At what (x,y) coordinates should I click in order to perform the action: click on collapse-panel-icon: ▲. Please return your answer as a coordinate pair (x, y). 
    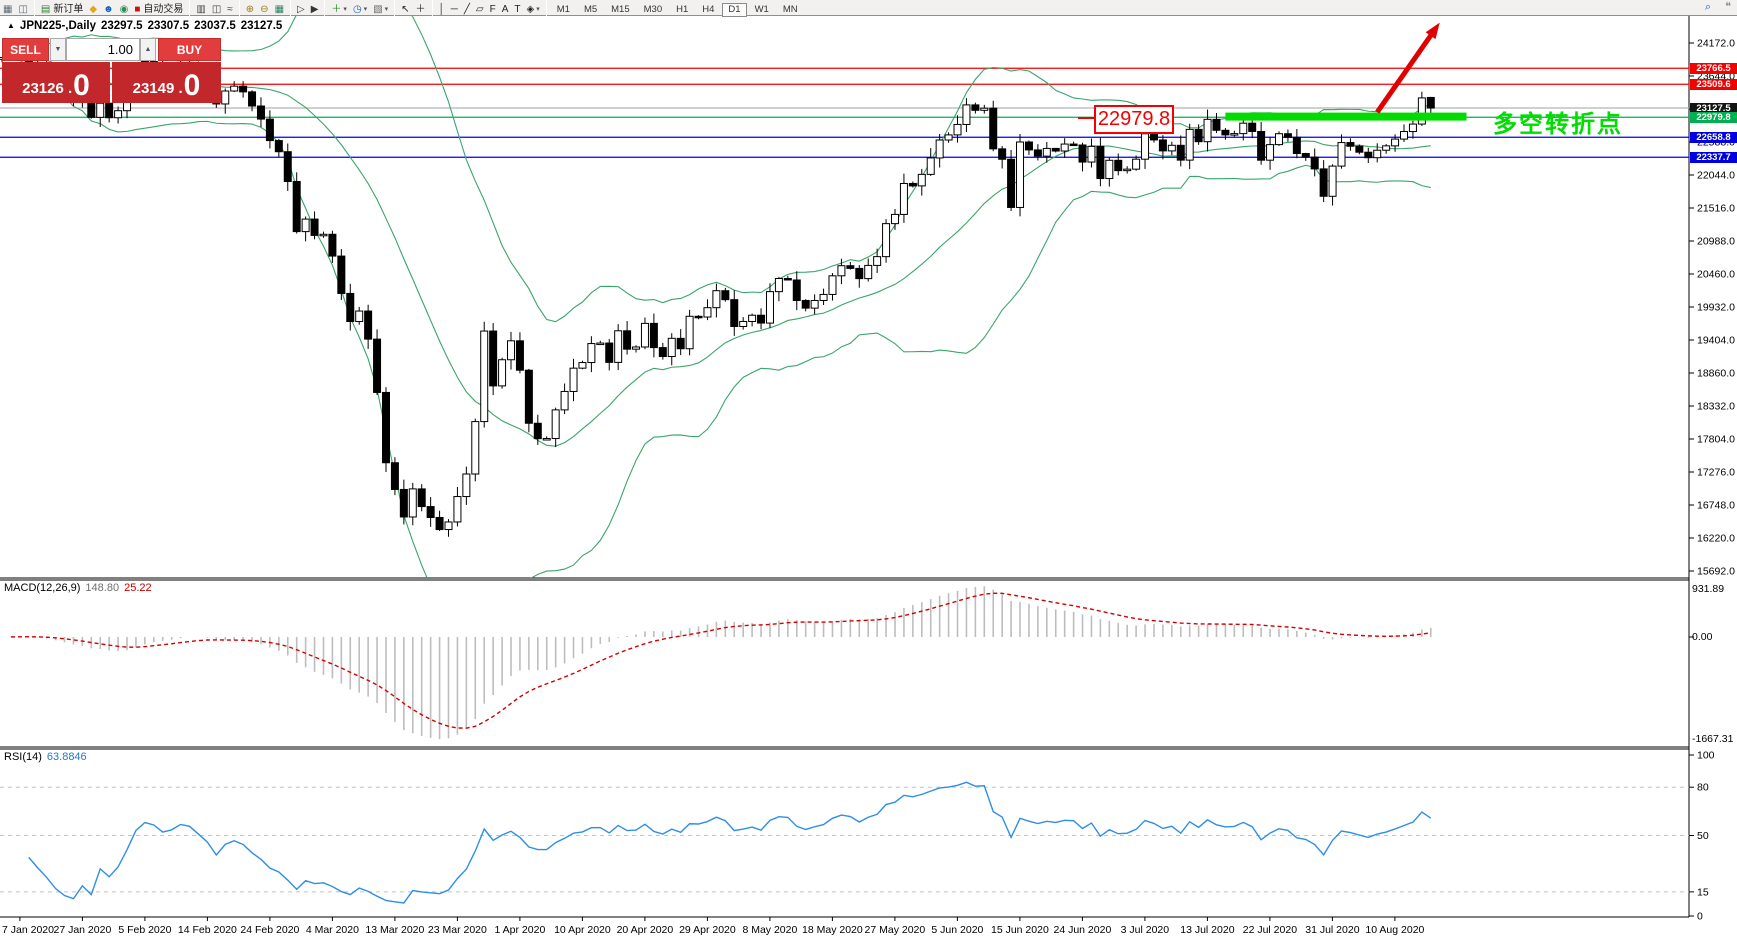
    Looking at the image, I should click on (11, 25).